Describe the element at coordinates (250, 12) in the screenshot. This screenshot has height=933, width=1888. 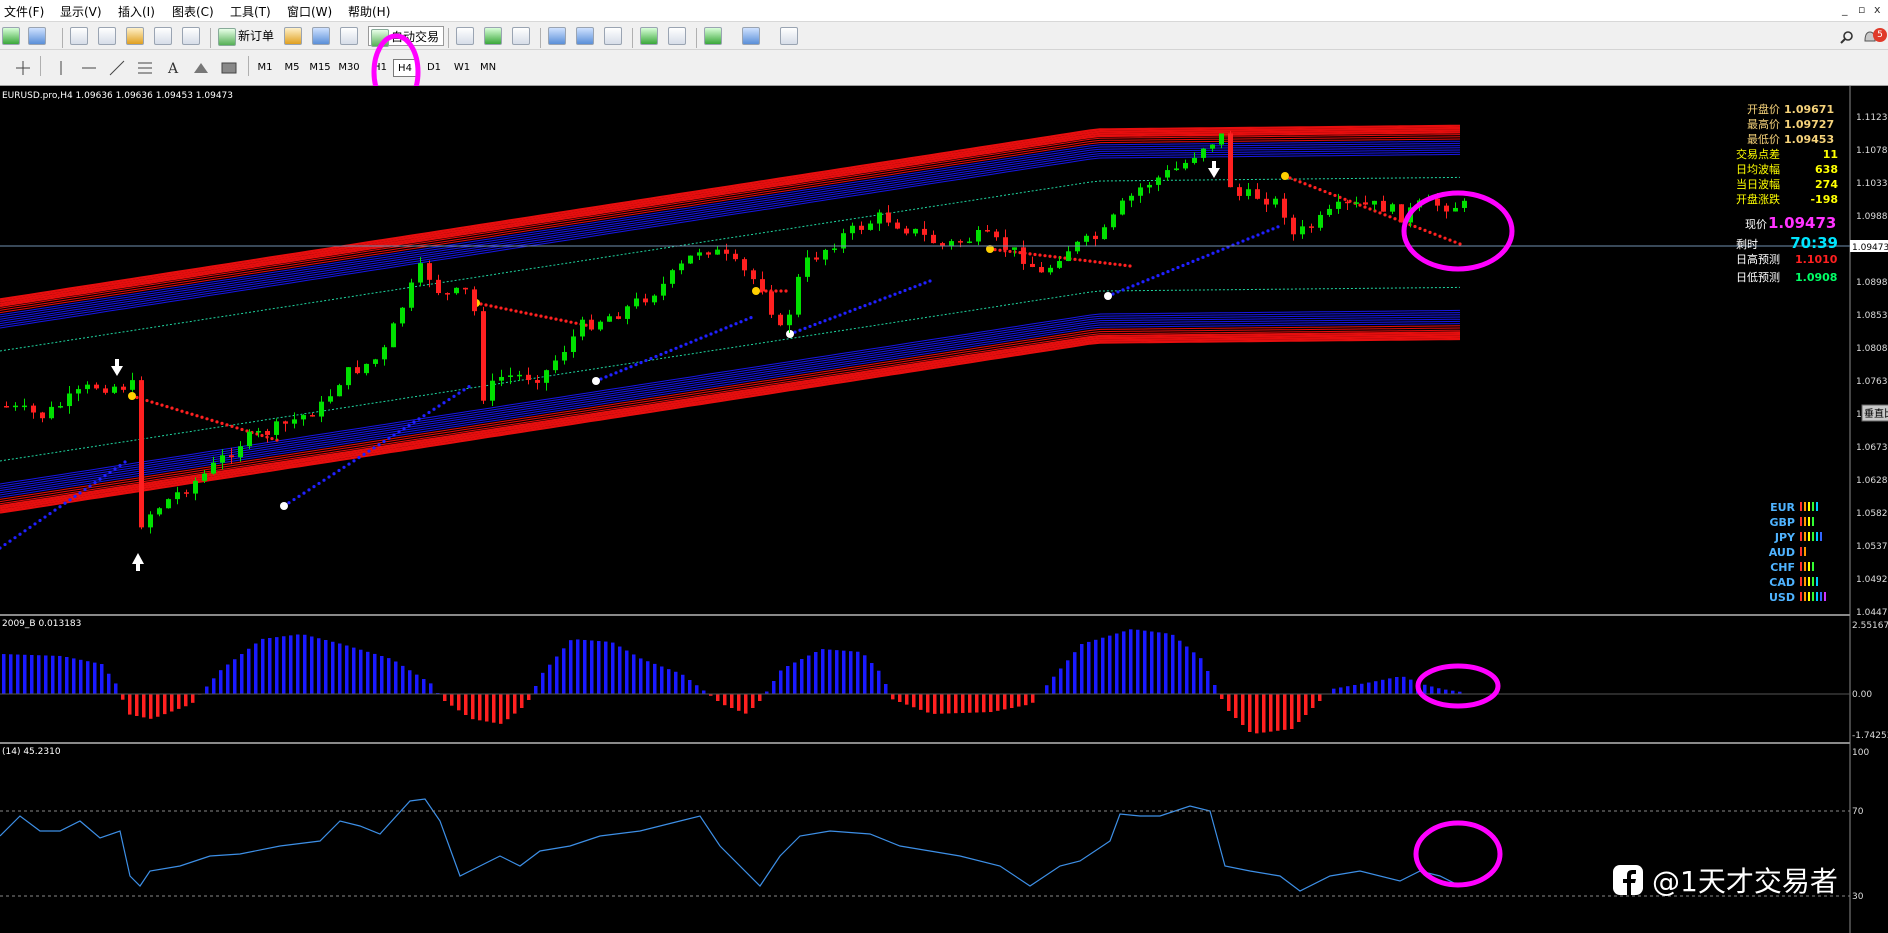
I see `menu-tools: 工具(T)` at that location.